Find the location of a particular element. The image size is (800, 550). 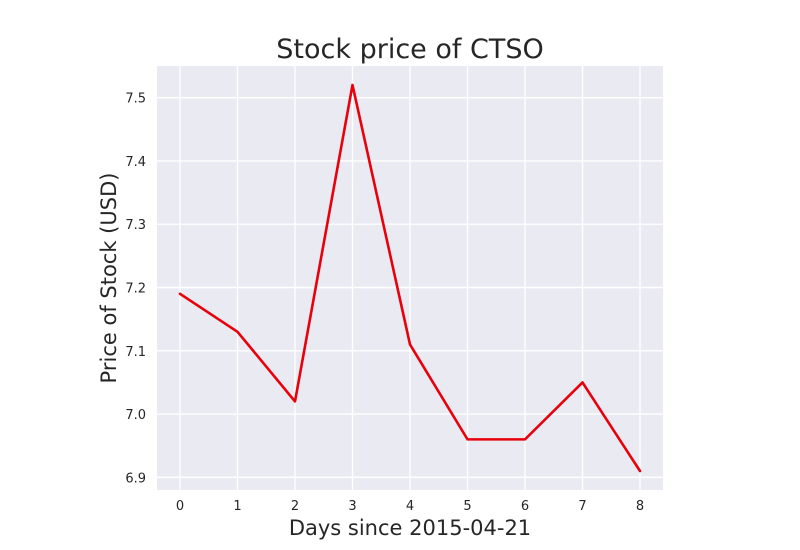

x-tick-label: 7 is located at coordinates (582, 506).